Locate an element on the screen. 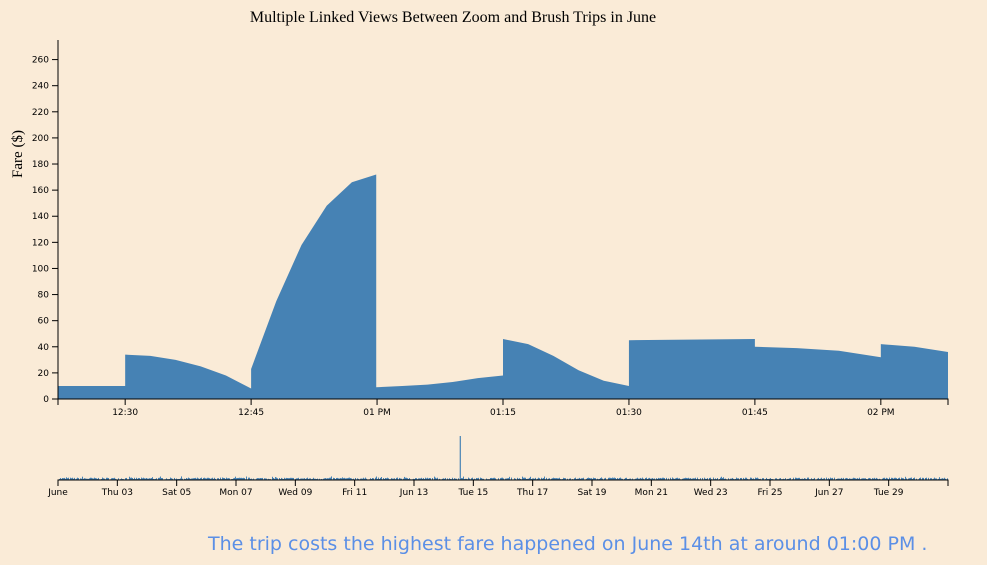 The image size is (987, 565). brush-overlay is located at coordinates (503, 459).